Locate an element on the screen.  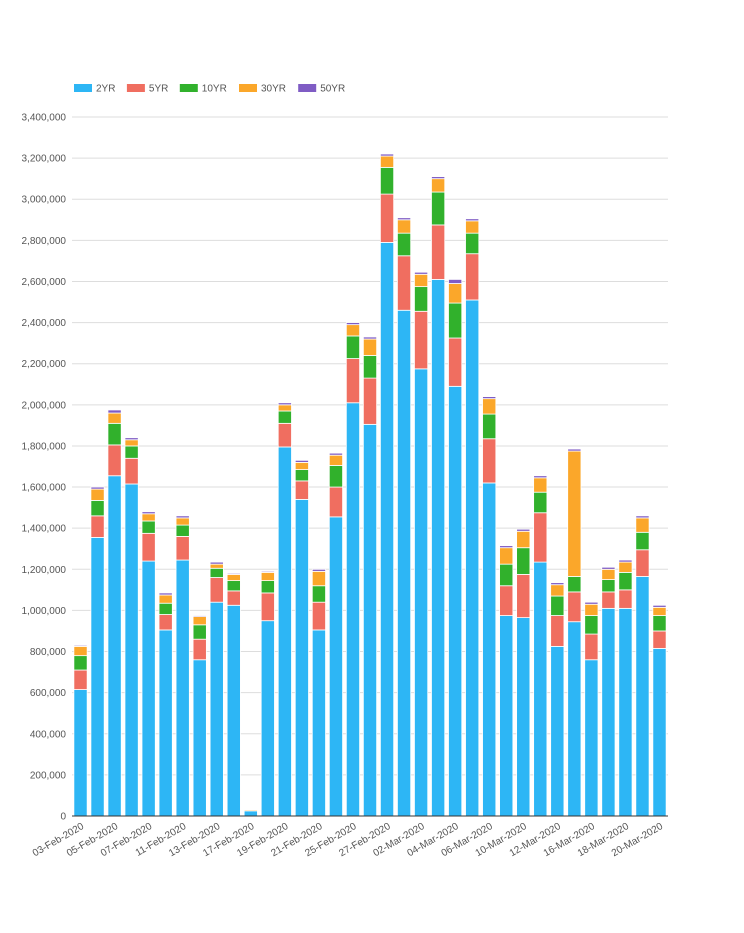
legend-swatch-2yr is located at coordinates (83, 88).